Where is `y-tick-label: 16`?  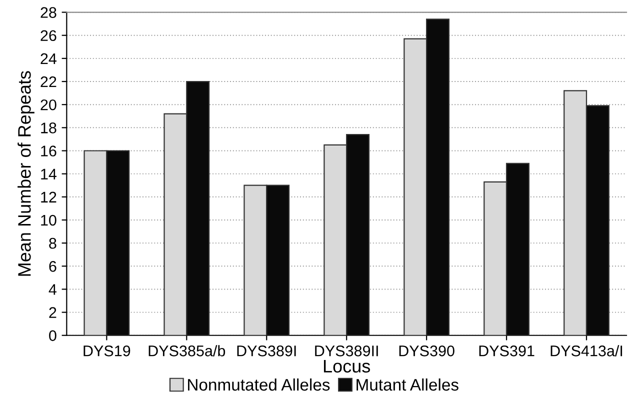 y-tick-label: 16 is located at coordinates (48, 151).